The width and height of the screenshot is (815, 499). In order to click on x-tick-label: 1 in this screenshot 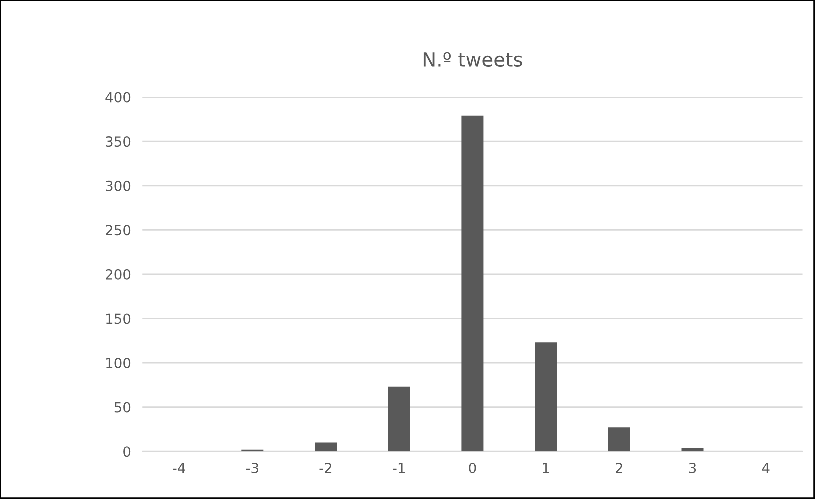, I will do `click(546, 468)`.